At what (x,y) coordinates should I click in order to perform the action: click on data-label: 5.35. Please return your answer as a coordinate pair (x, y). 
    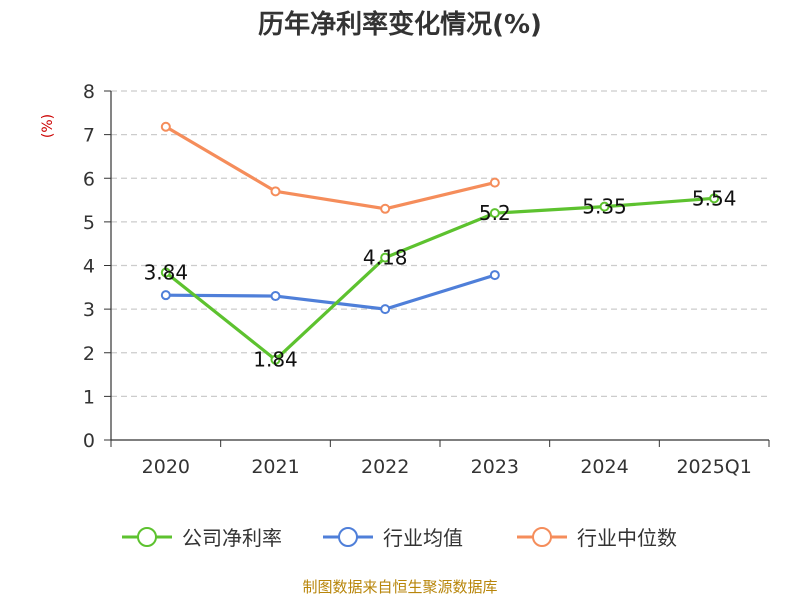
    Looking at the image, I should click on (604, 207).